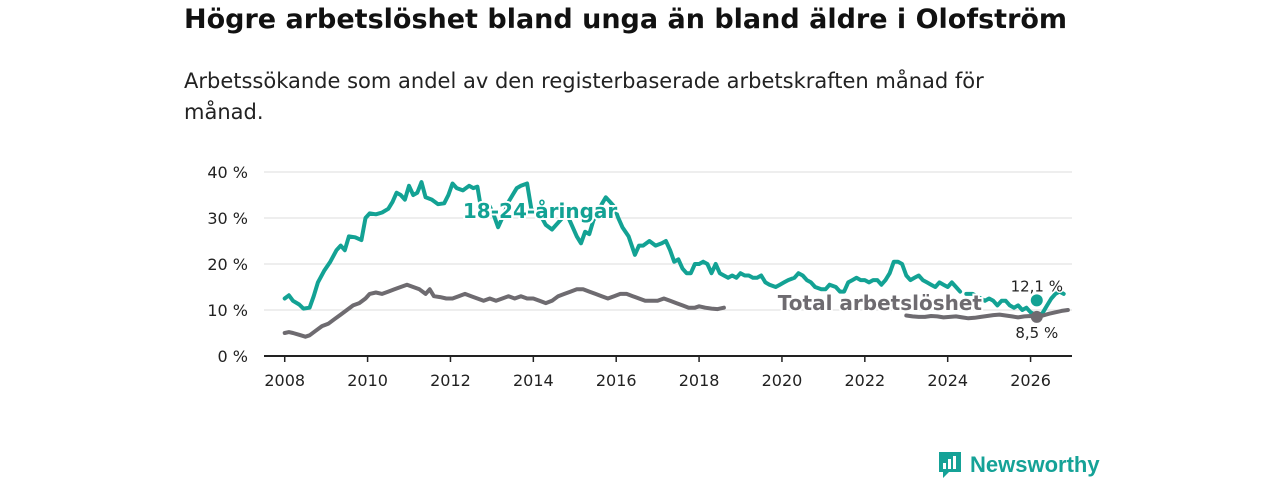 Image resolution: width=1280 pixels, height=481 pixels. I want to click on series-label-youth: 18-24-åringar, so click(540, 211).